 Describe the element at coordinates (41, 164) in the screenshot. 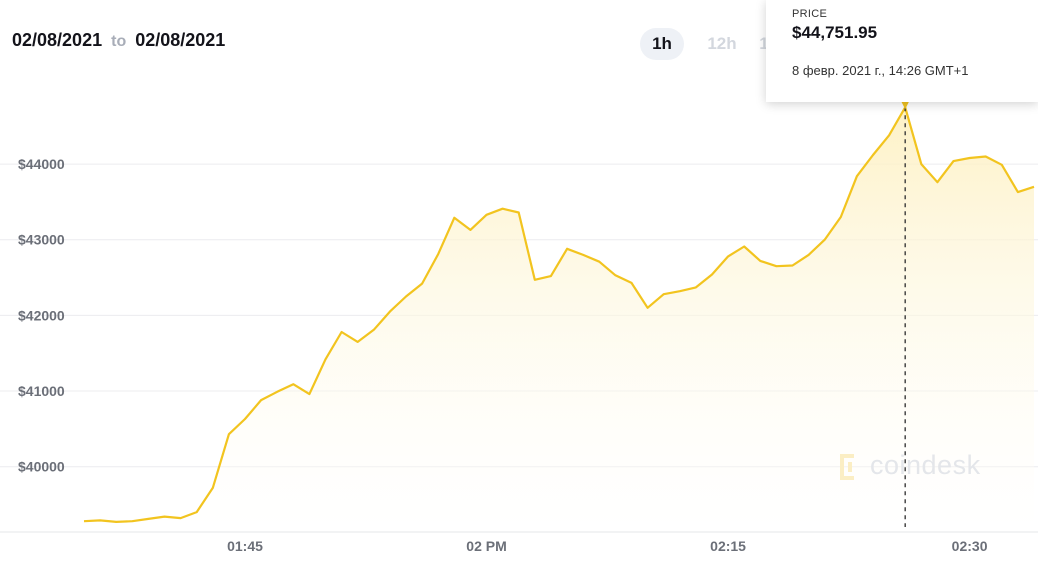

I see `y-tick-label: $44000` at that location.